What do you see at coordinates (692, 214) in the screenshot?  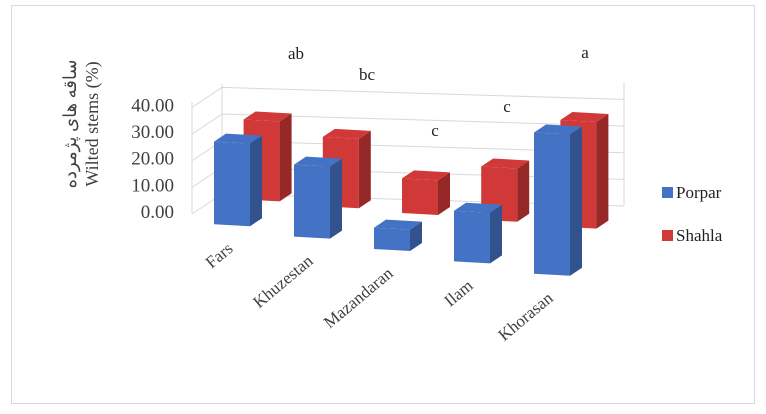 I see `legend: Porpar Shahla` at bounding box center [692, 214].